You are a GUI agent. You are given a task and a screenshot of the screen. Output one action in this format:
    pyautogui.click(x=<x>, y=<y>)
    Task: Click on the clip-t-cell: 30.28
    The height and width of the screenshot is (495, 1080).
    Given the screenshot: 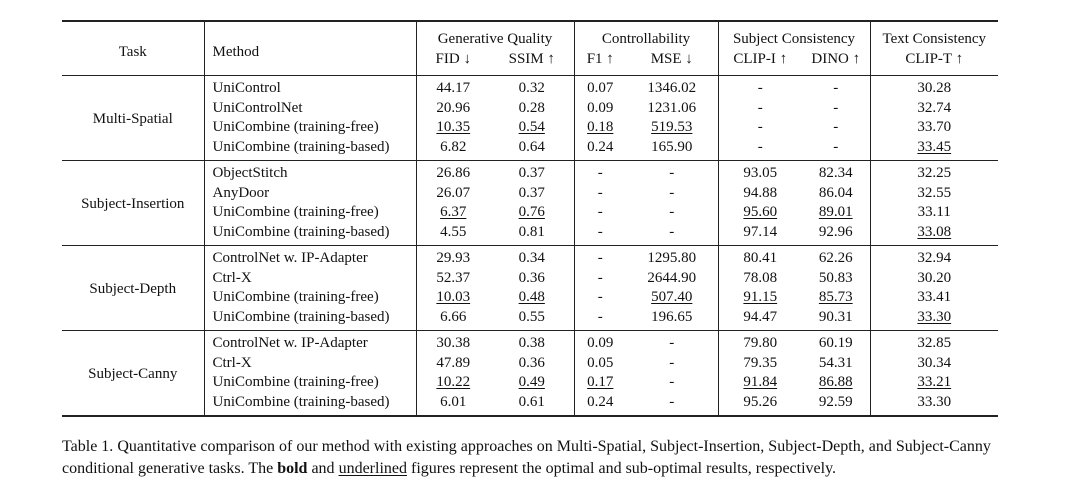 What is the action you would take?
    pyautogui.click(x=933, y=87)
    